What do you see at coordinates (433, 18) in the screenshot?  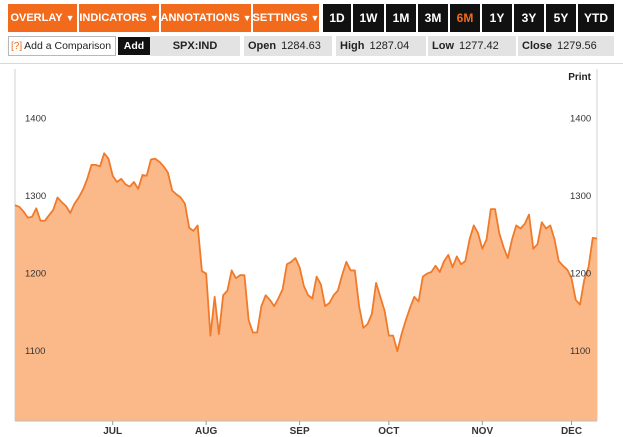 I see `range-3m-button: 3M` at bounding box center [433, 18].